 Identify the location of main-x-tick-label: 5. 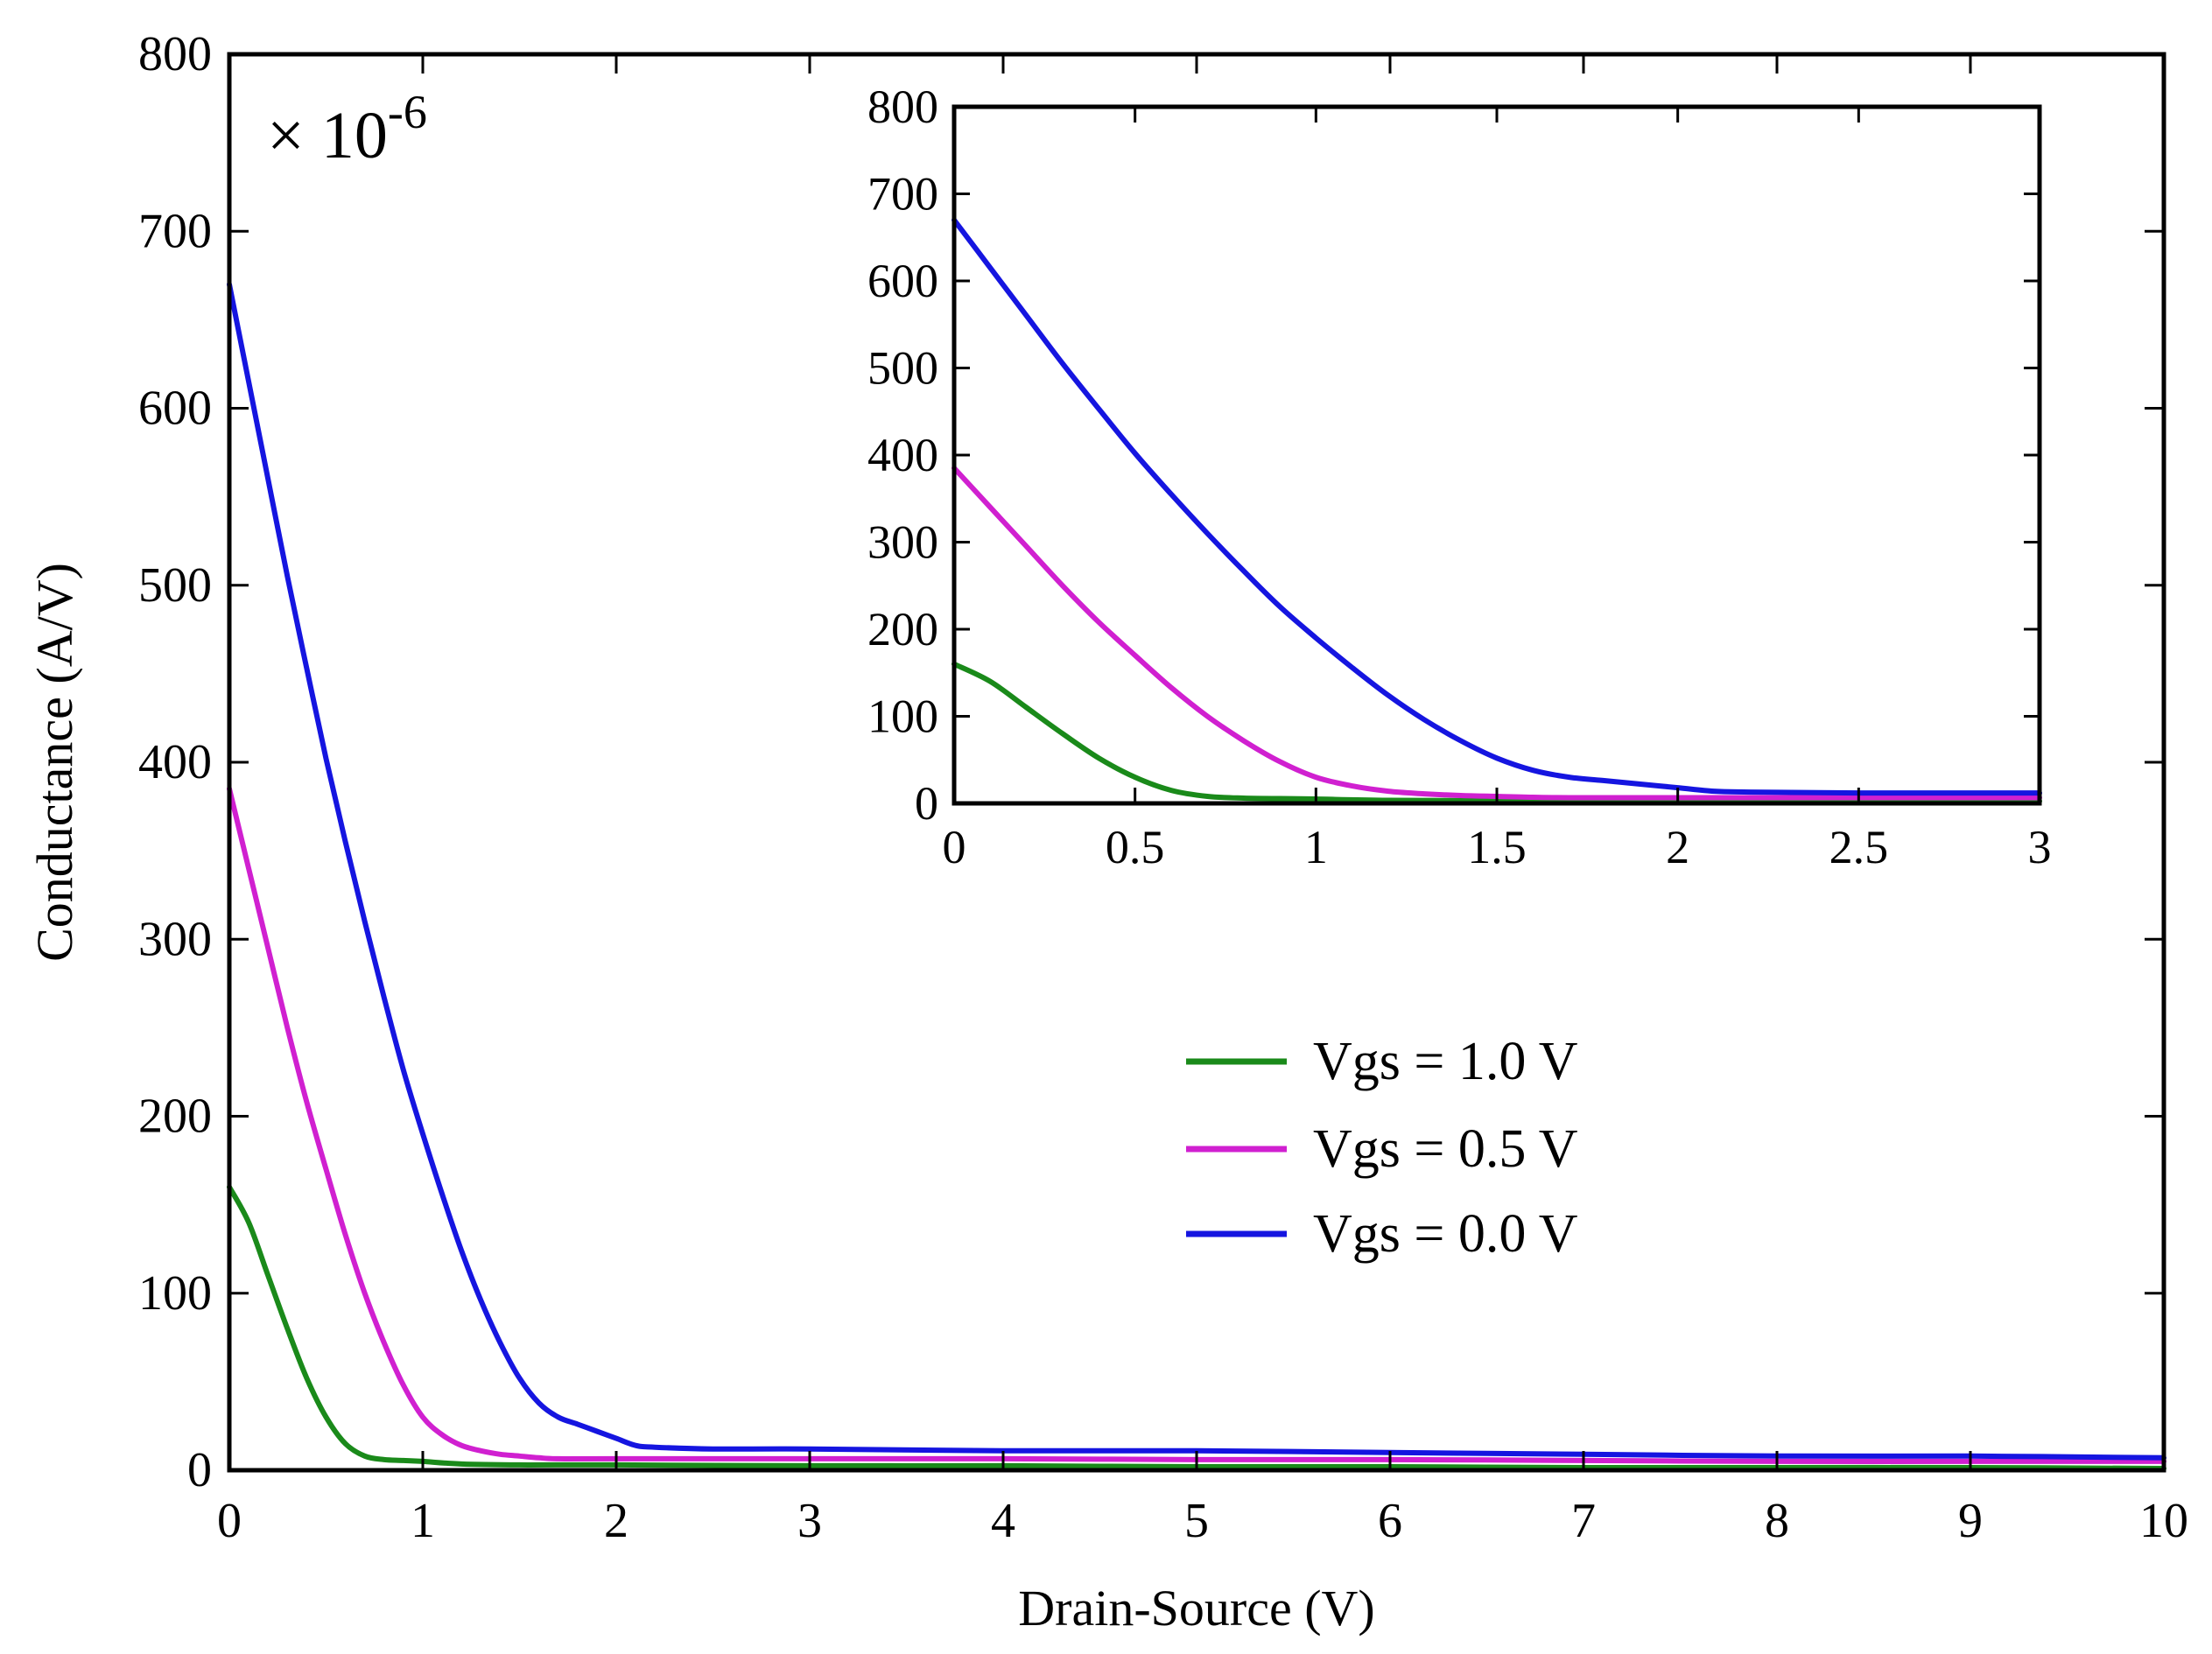
(1197, 1521).